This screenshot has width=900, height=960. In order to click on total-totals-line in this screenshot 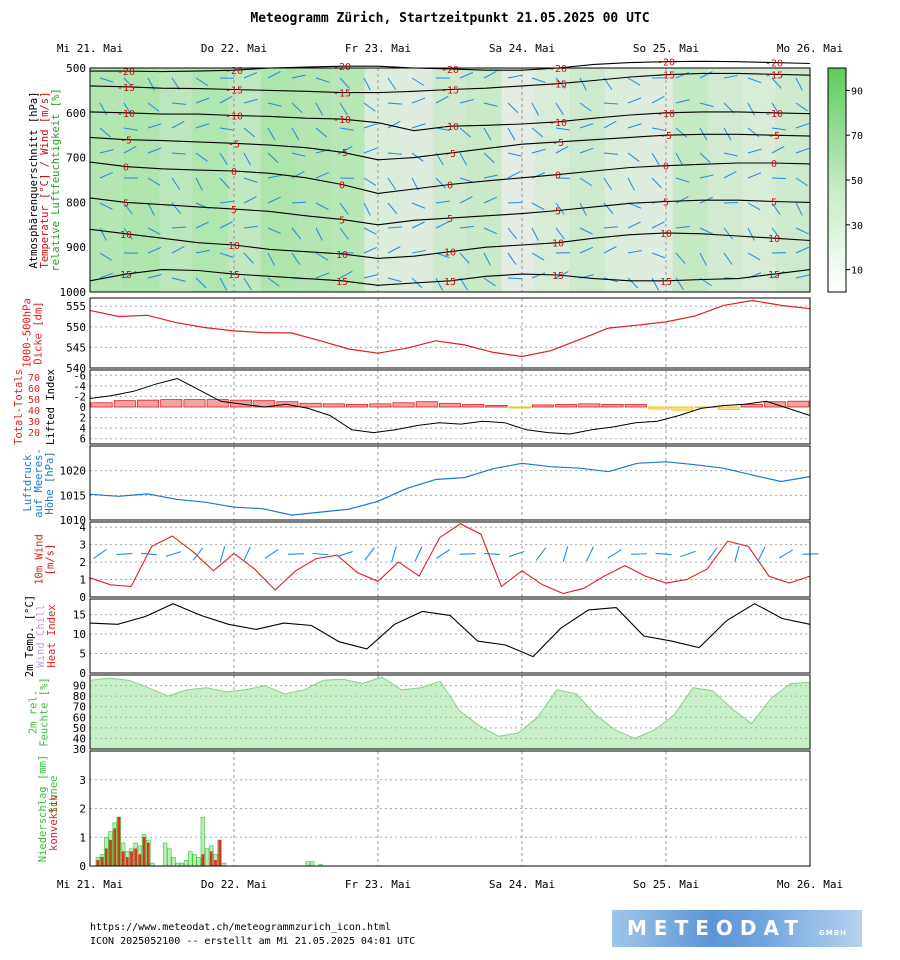, I will do `click(450, 406)`.